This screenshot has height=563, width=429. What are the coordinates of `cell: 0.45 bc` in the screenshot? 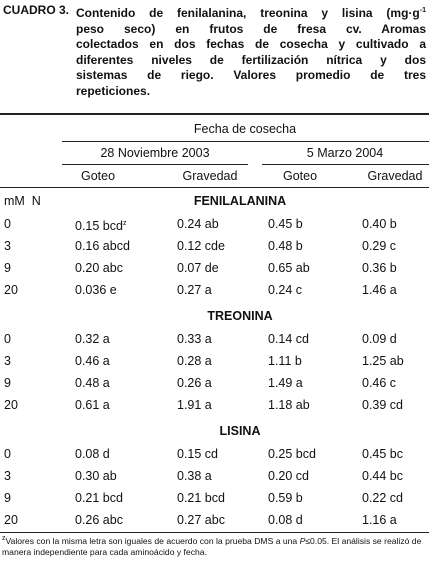 It's located at (383, 454).